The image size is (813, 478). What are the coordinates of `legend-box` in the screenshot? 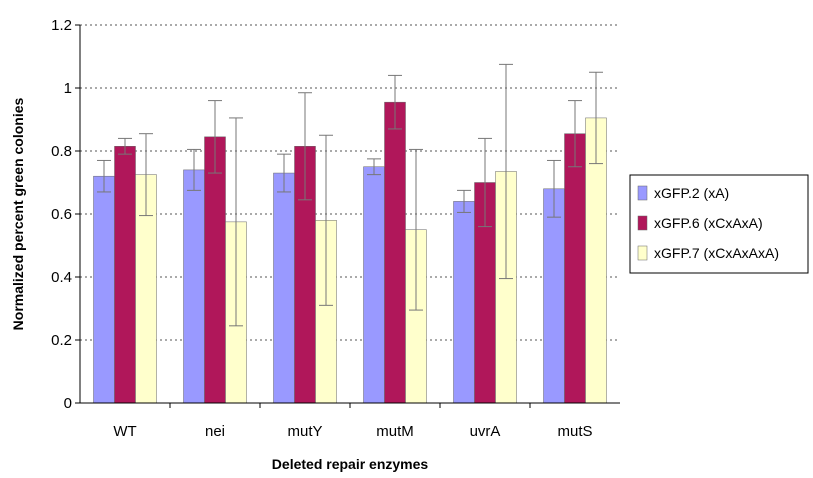 It's located at (719, 224).